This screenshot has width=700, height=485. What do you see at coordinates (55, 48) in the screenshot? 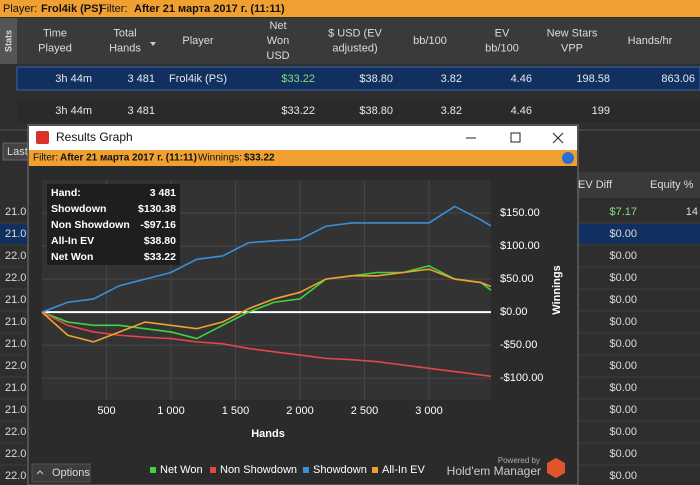
I see `column-header: Played` at bounding box center [55, 48].